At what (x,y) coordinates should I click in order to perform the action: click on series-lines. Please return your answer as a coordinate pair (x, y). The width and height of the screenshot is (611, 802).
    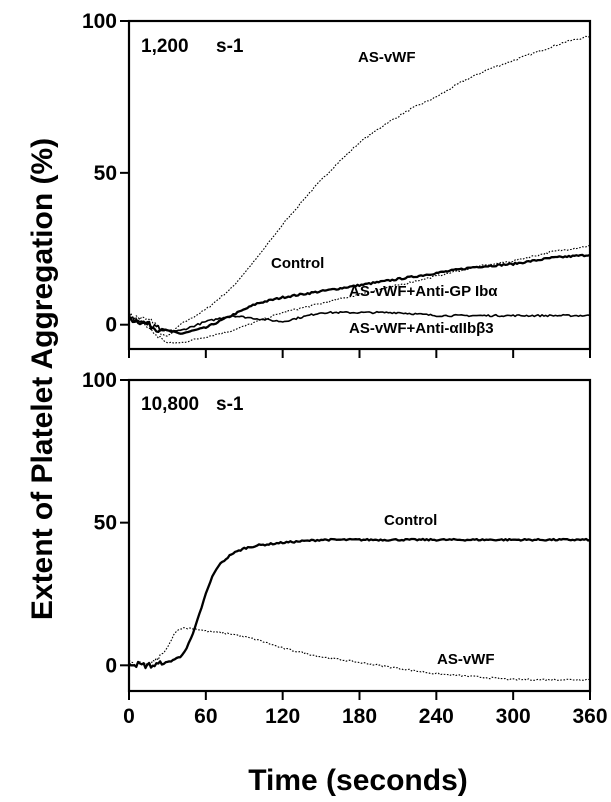
    Looking at the image, I should click on (359, 609).